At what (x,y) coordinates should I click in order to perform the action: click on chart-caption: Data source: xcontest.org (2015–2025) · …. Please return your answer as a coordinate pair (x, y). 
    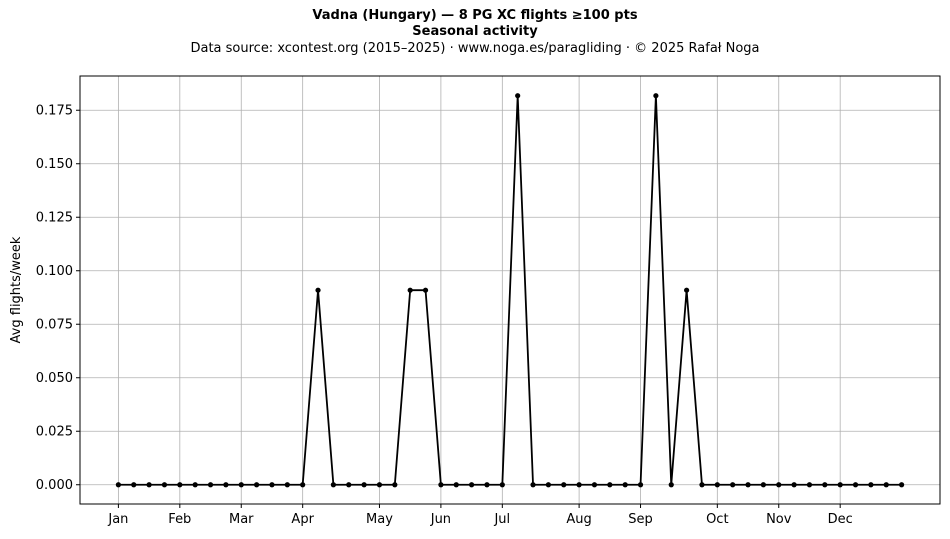
    Looking at the image, I should click on (475, 48).